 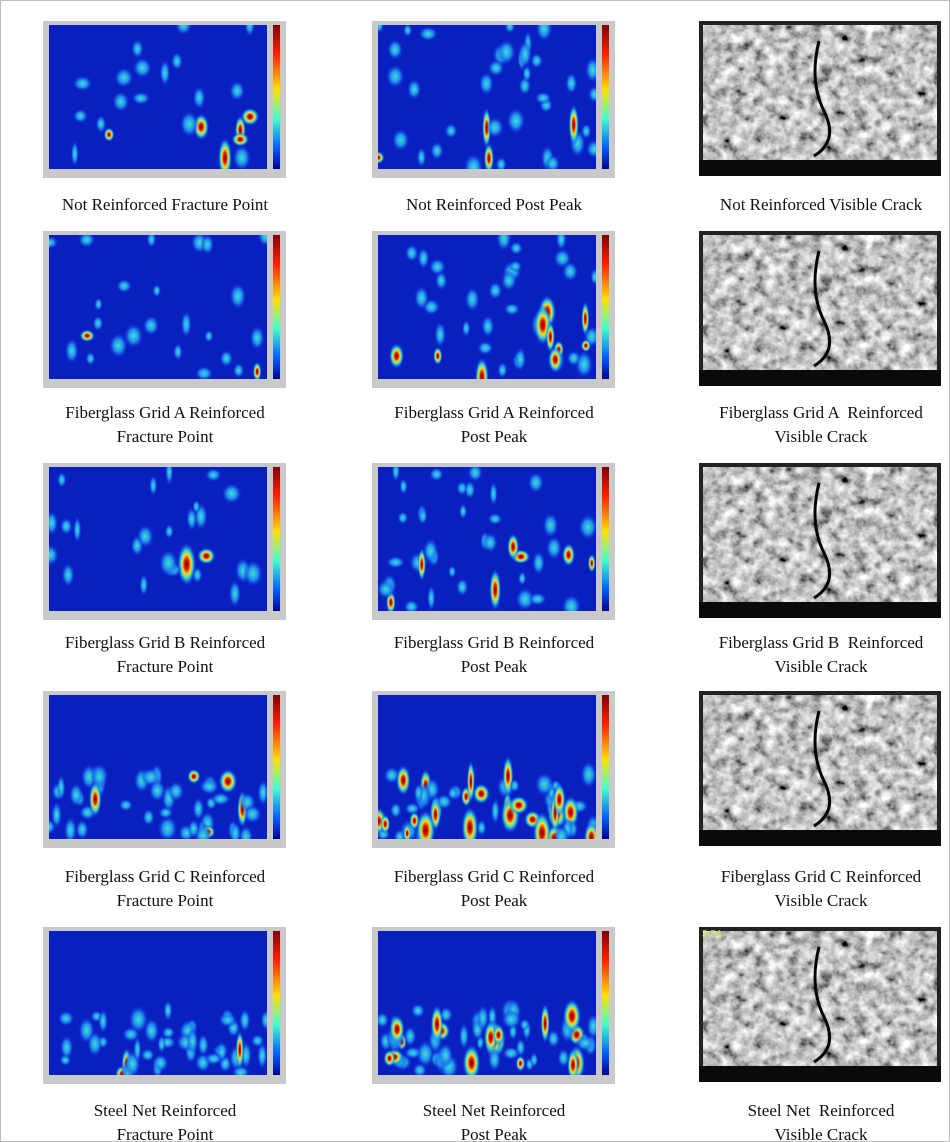 What do you see at coordinates (494, 642) in the screenshot?
I see `caption-line: Fiberglass Grid B Reinforced` at bounding box center [494, 642].